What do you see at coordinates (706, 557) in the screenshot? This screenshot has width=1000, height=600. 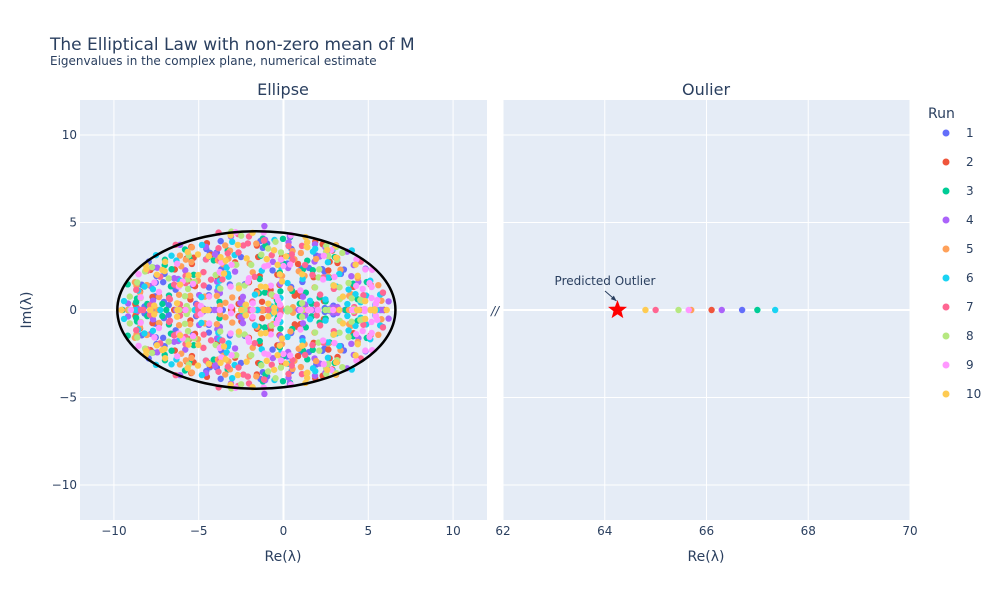 I see `outlier-x-axis-title: Re(λ)` at bounding box center [706, 557].